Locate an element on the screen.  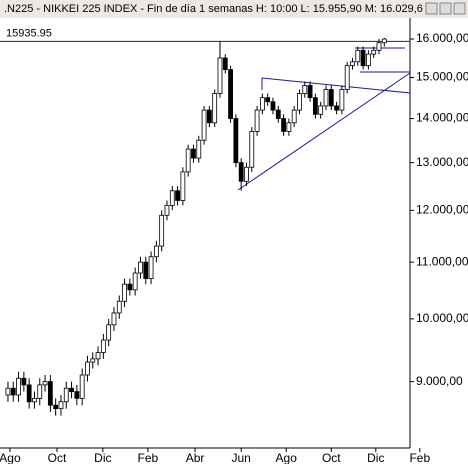
trendlines is located at coordinates (324, 119).